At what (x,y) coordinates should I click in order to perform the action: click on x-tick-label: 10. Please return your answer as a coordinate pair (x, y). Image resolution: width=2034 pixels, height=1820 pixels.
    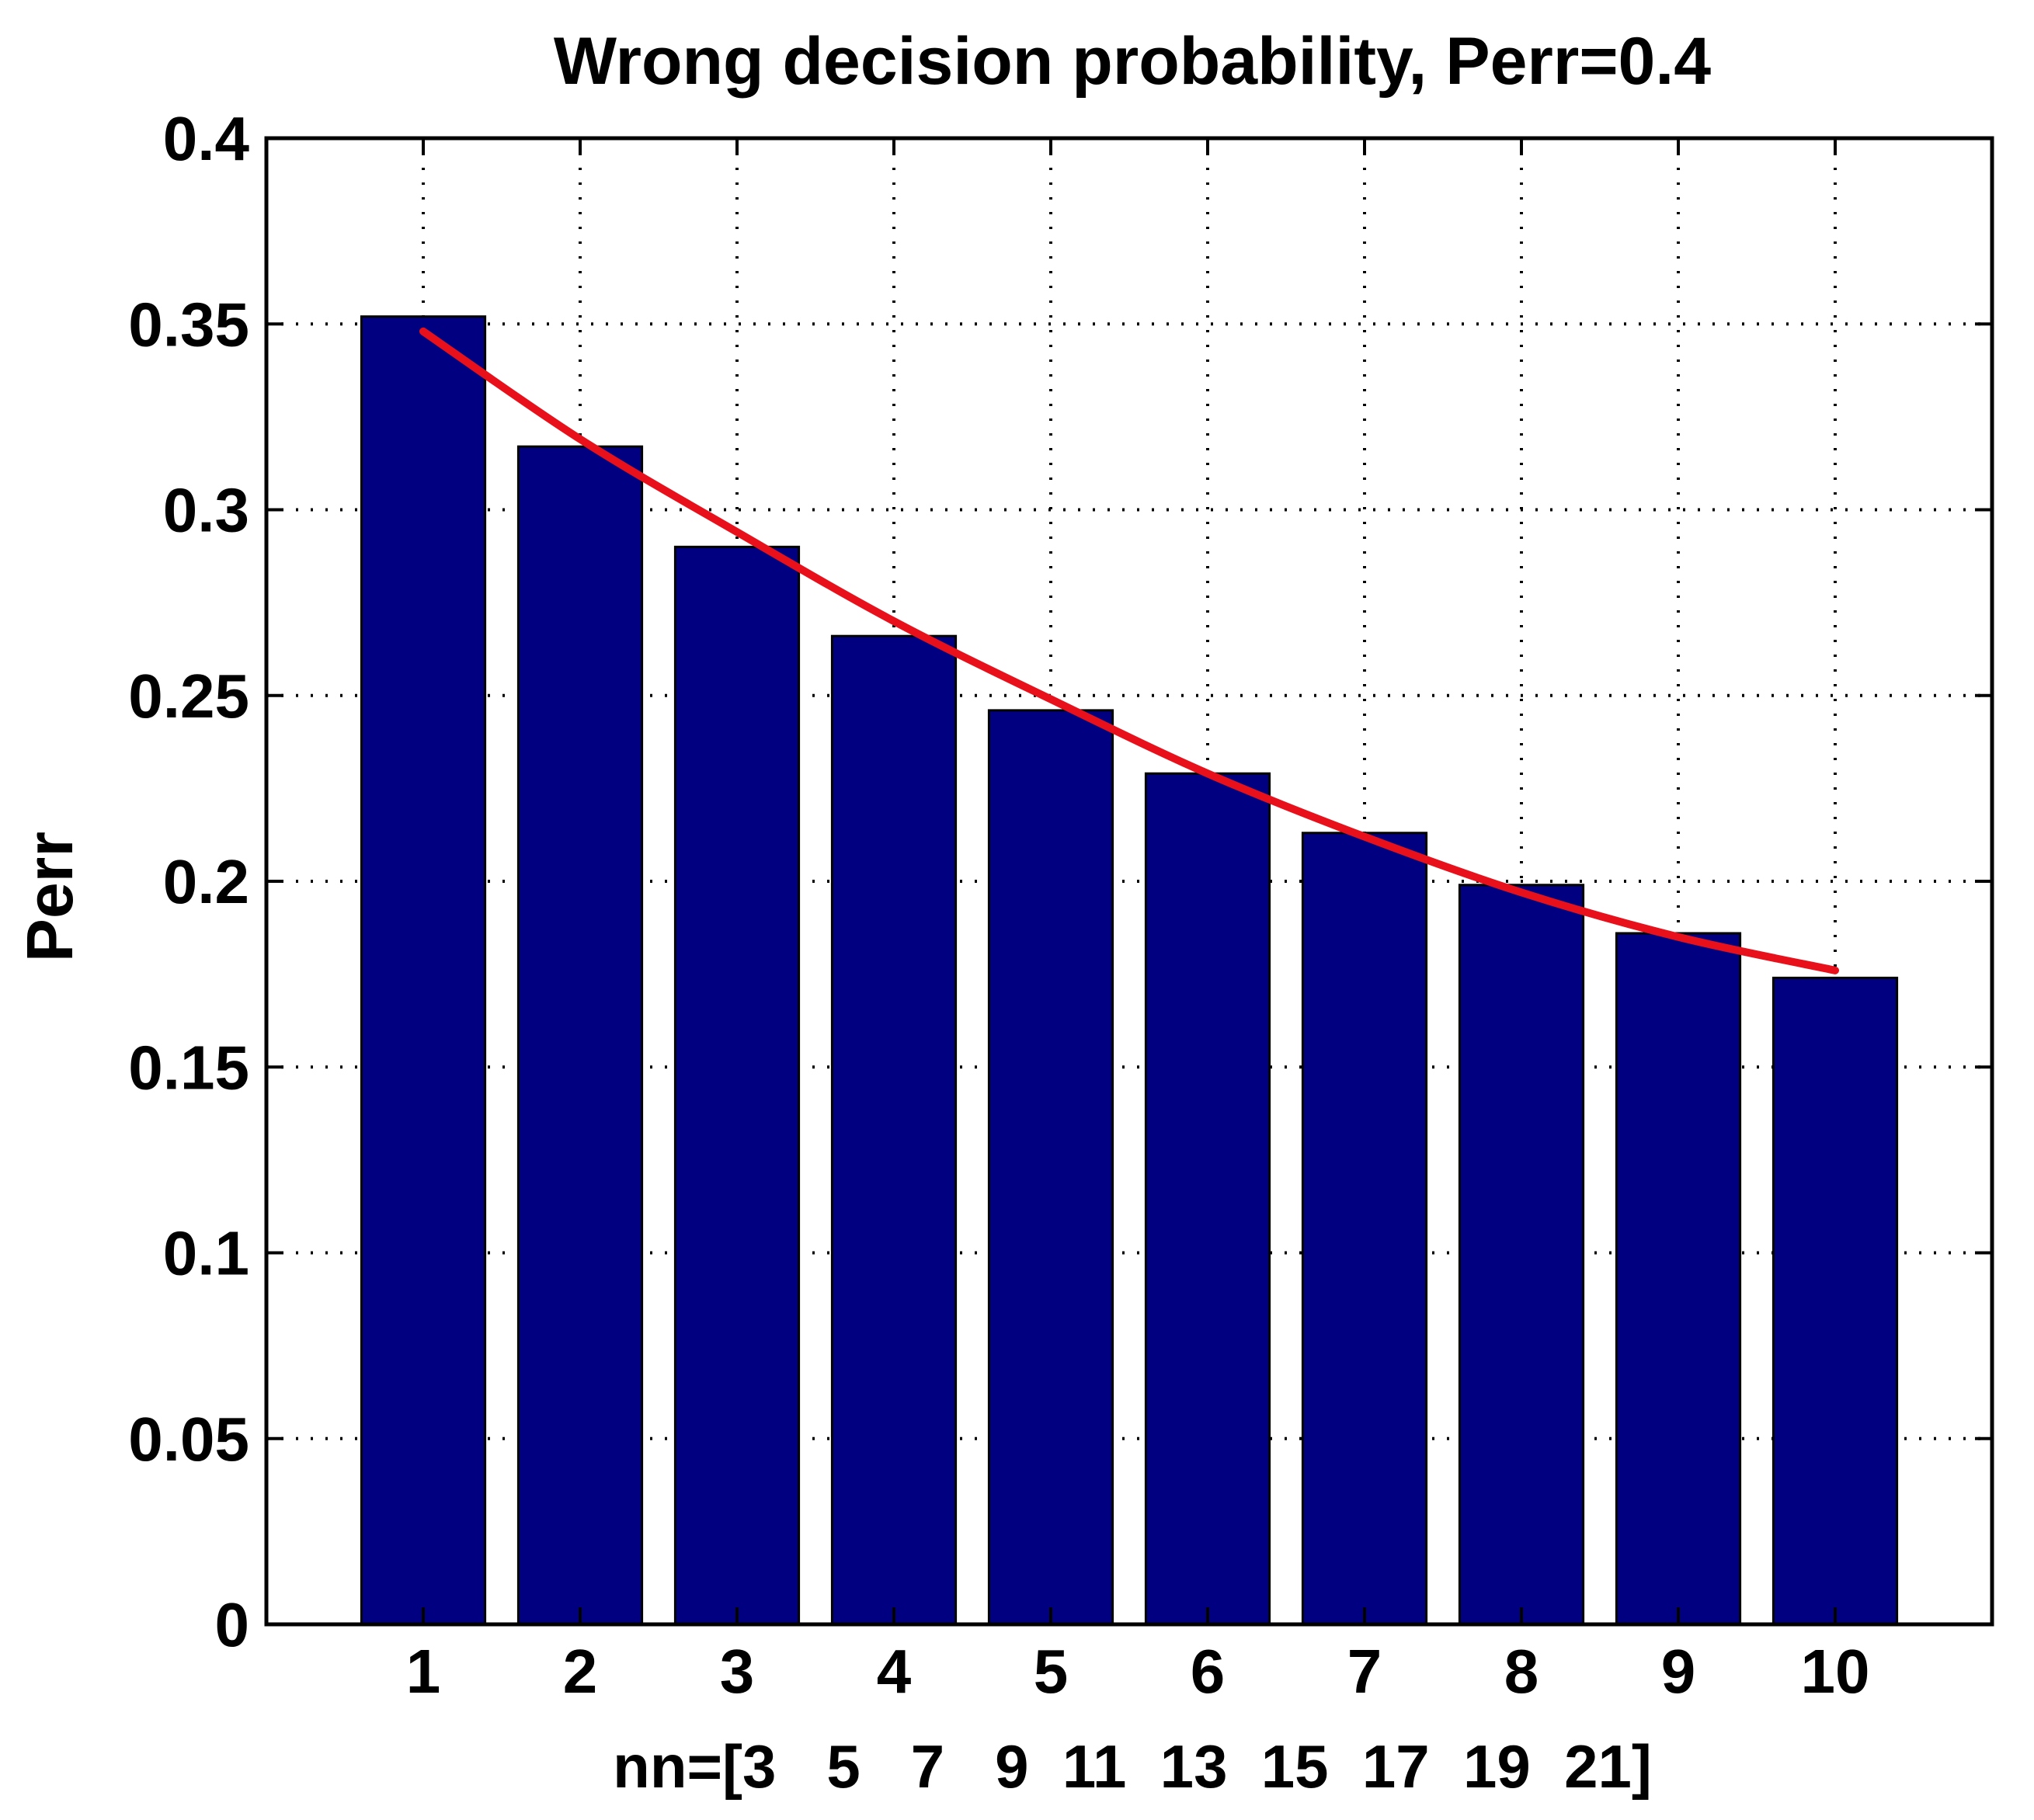
    Looking at the image, I should click on (1835, 1671).